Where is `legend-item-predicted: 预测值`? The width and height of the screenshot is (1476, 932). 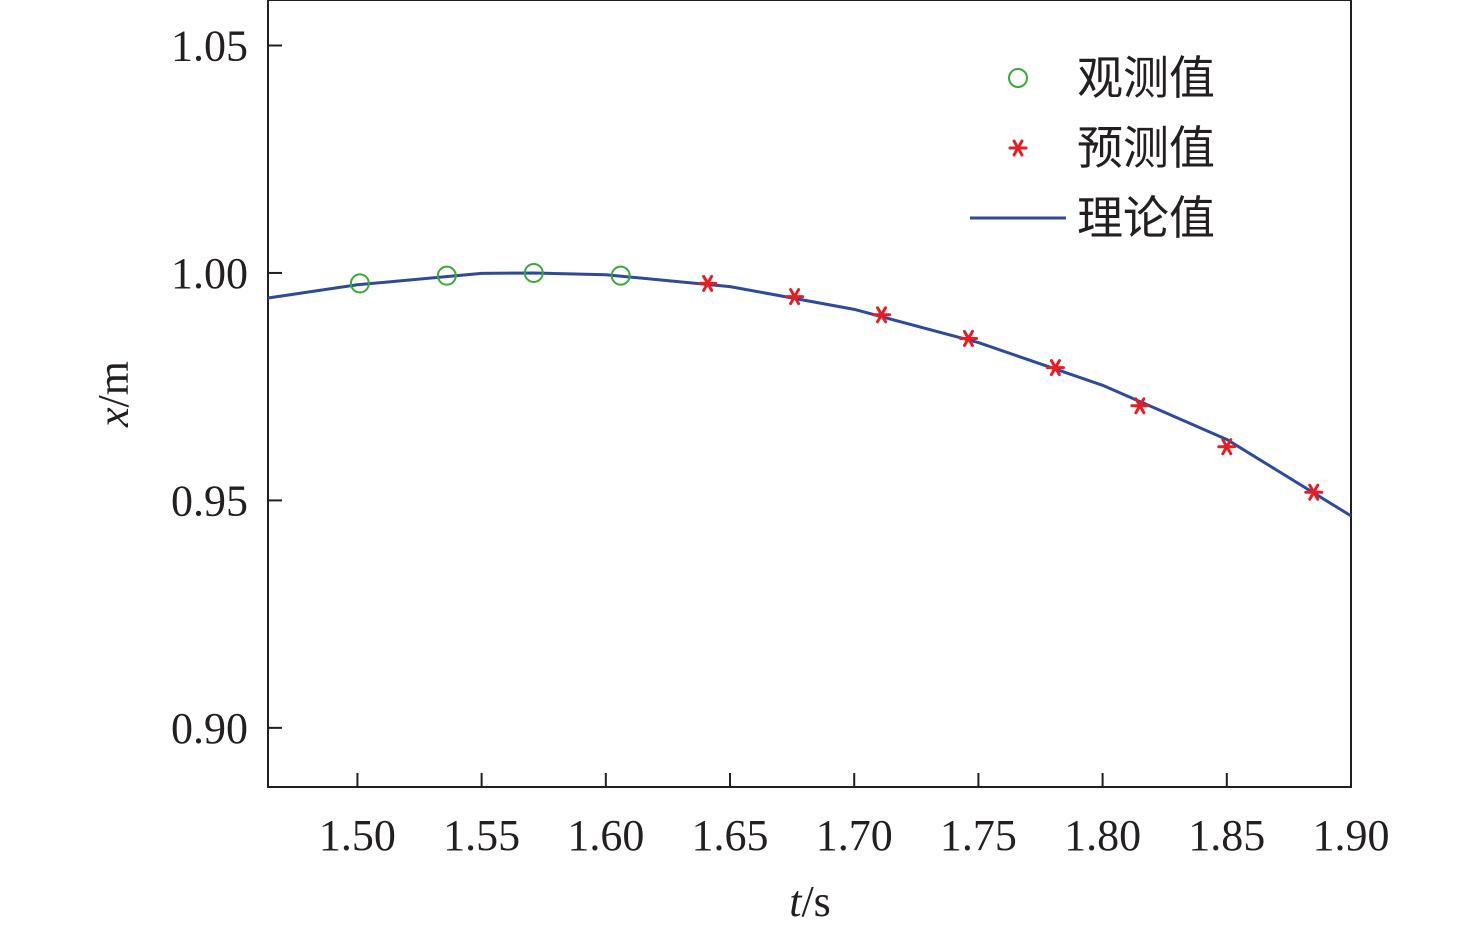
legend-item-predicted: 预测值 is located at coordinates (1111, 148).